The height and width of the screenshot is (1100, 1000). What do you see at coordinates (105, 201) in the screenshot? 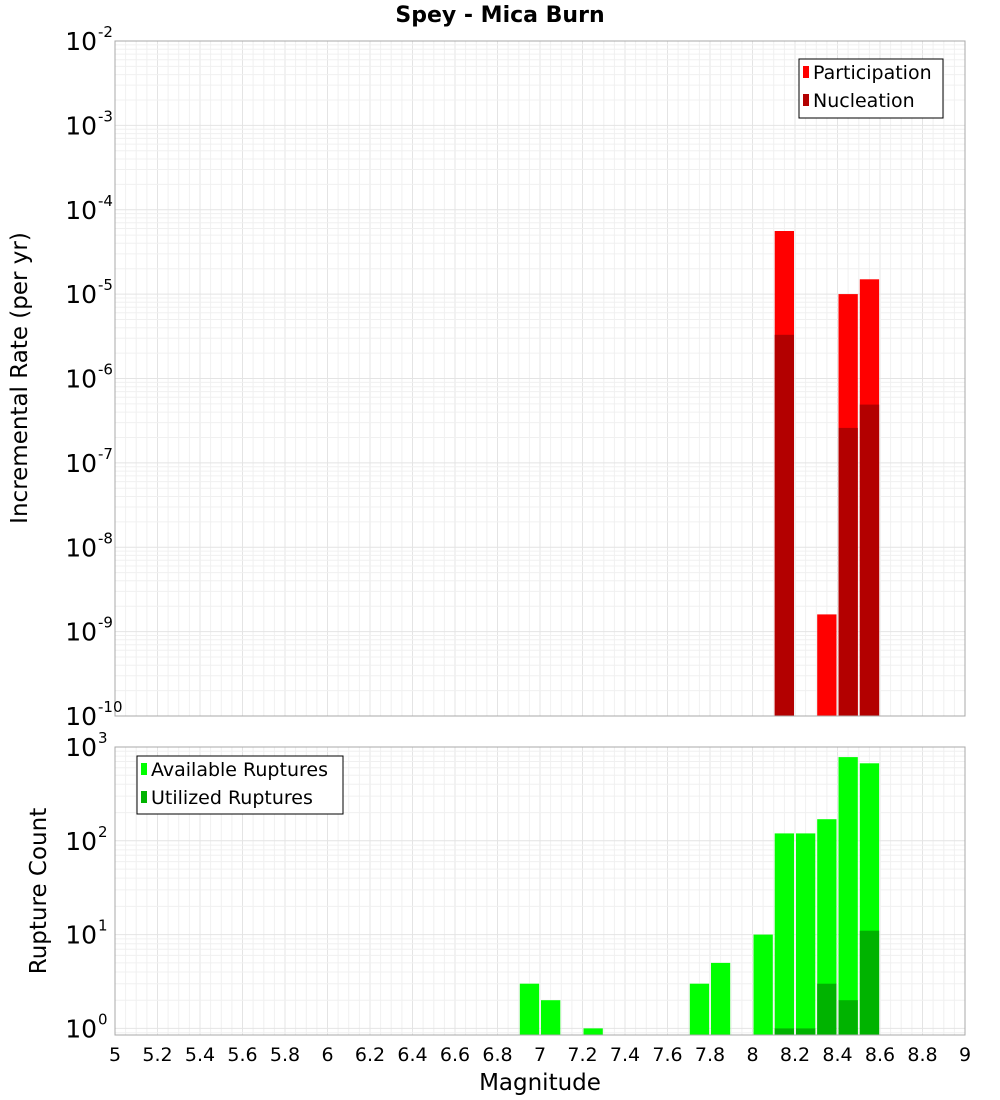
I see `rate-y-tick-exp: -4` at bounding box center [105, 201].